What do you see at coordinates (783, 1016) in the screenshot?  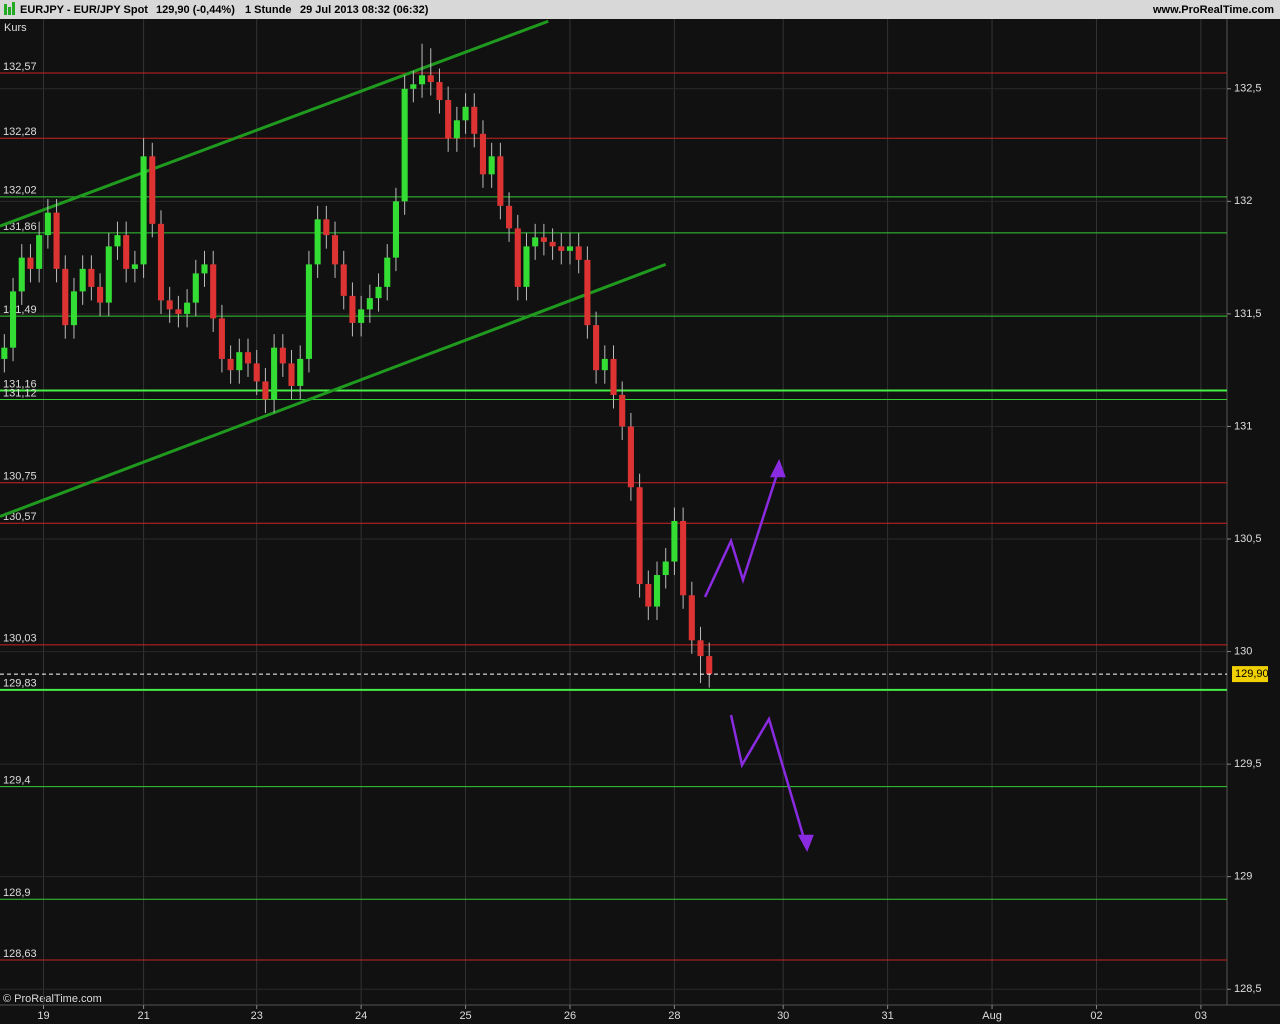 I see `x-tick-label: 30` at bounding box center [783, 1016].